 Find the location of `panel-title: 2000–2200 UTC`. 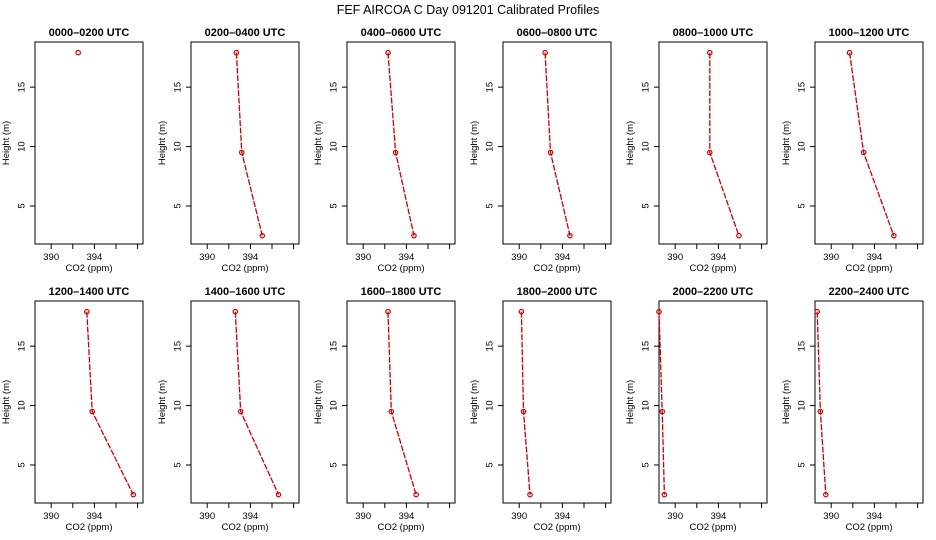

panel-title: 2000–2200 UTC is located at coordinates (713, 292).